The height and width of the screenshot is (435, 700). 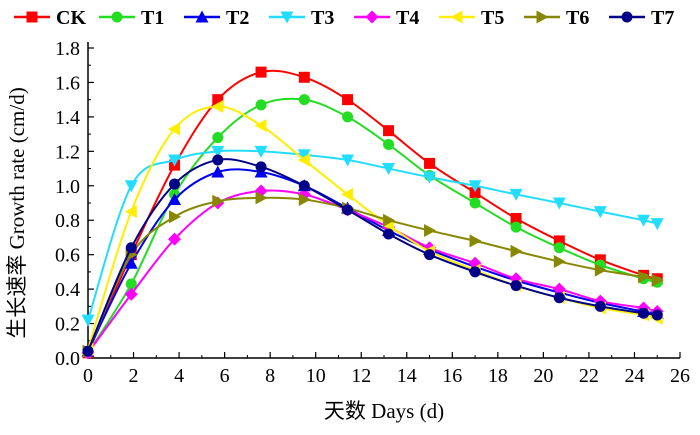 I want to click on y-tick-label: 0.6, so click(x=67, y=256).